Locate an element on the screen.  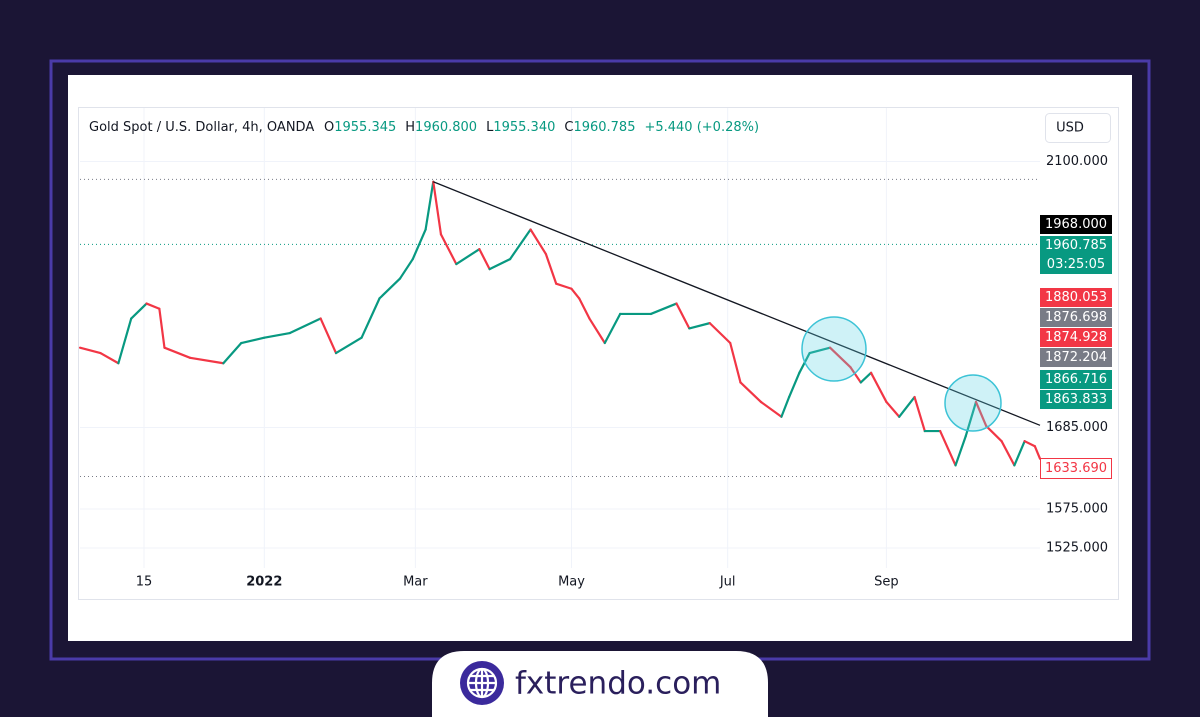
price-change: +5.440 (+0.28%) is located at coordinates (701, 127).